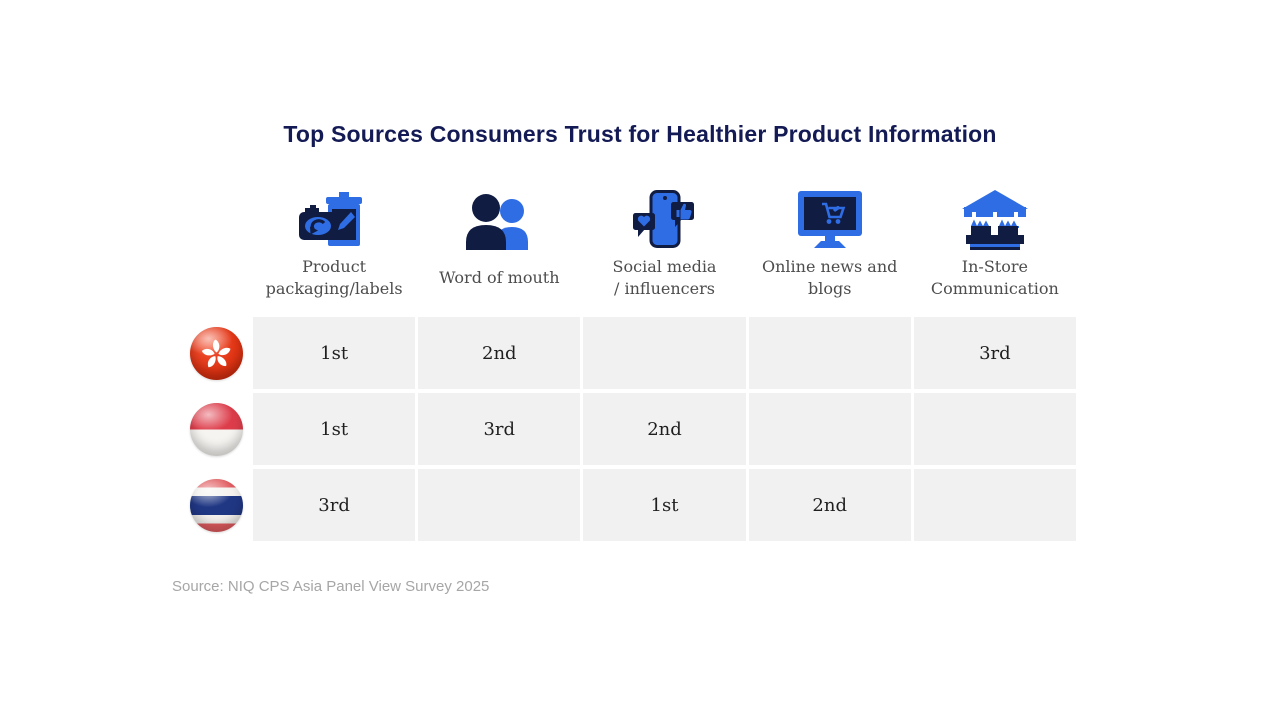 The height and width of the screenshot is (720, 1280). What do you see at coordinates (499, 277) in the screenshot?
I see `column-label: Word of mouth` at bounding box center [499, 277].